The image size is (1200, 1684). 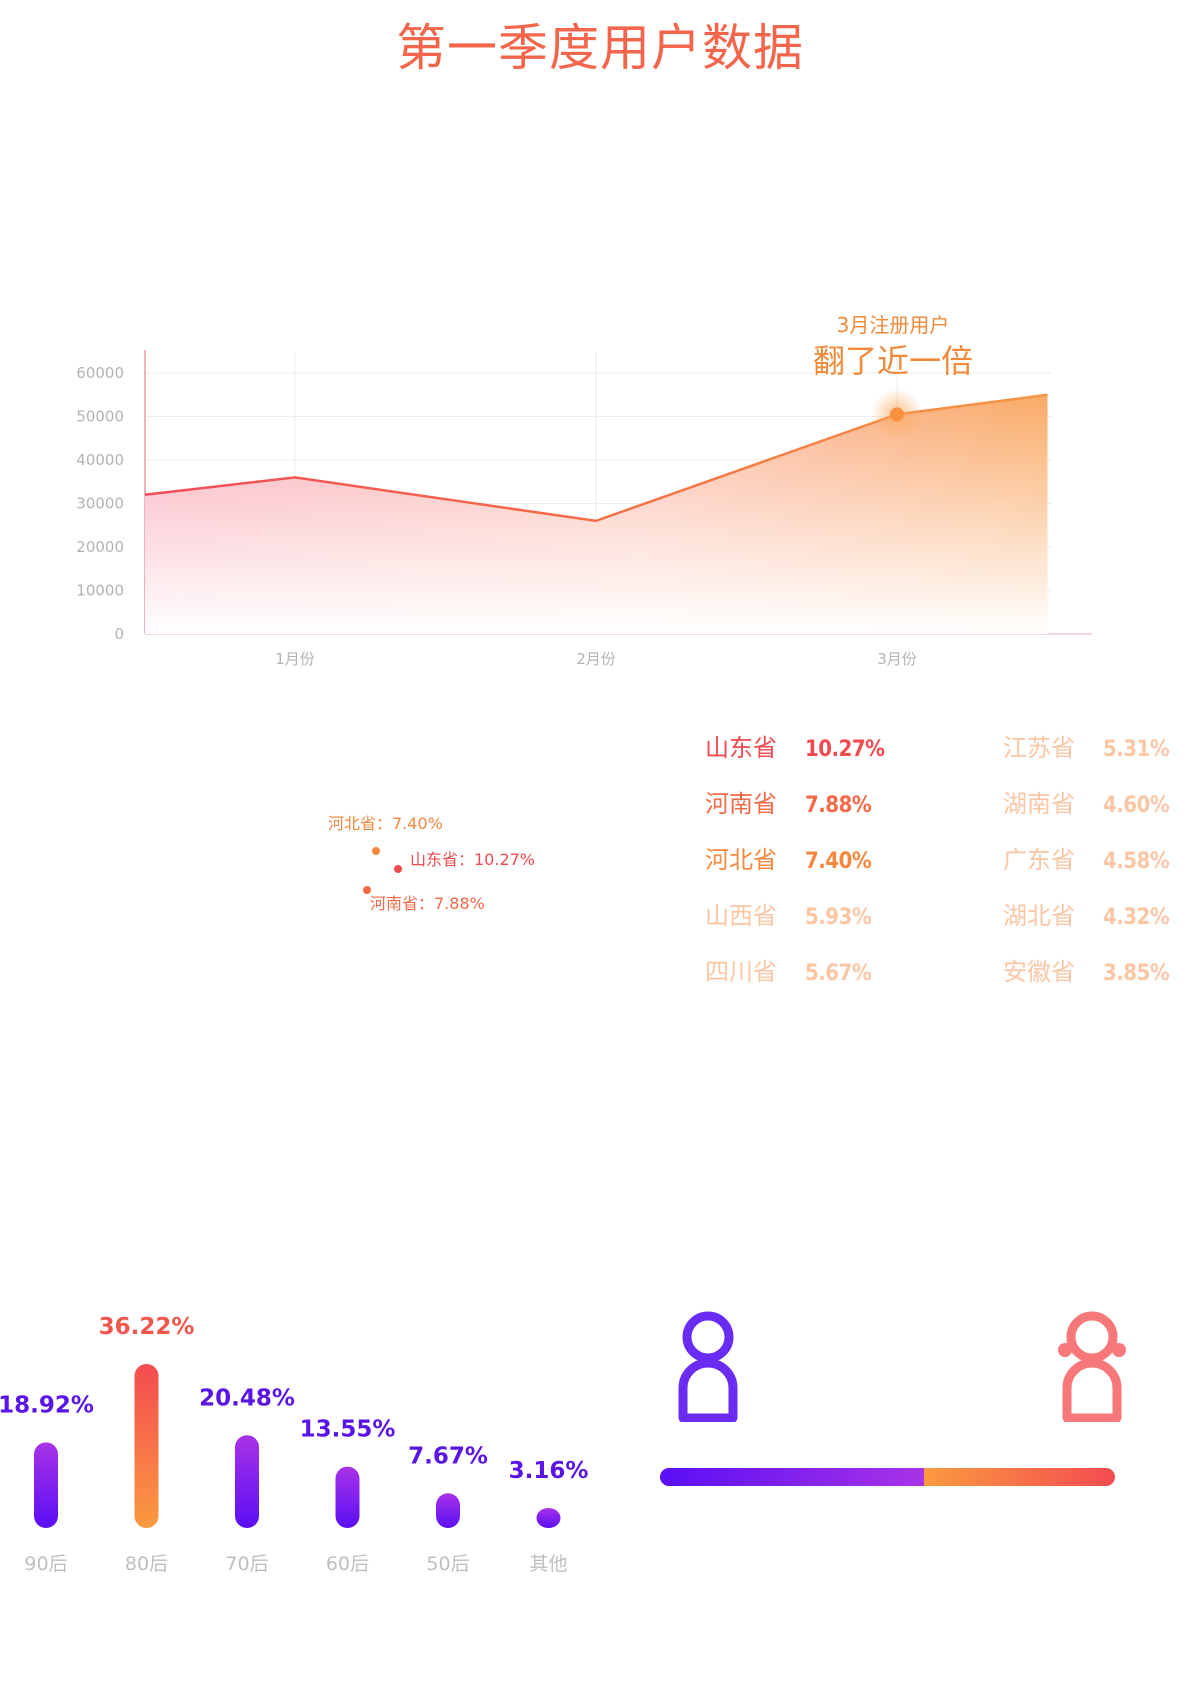 What do you see at coordinates (1039, 916) in the screenshot?
I see `province-name: 湖北省` at bounding box center [1039, 916].